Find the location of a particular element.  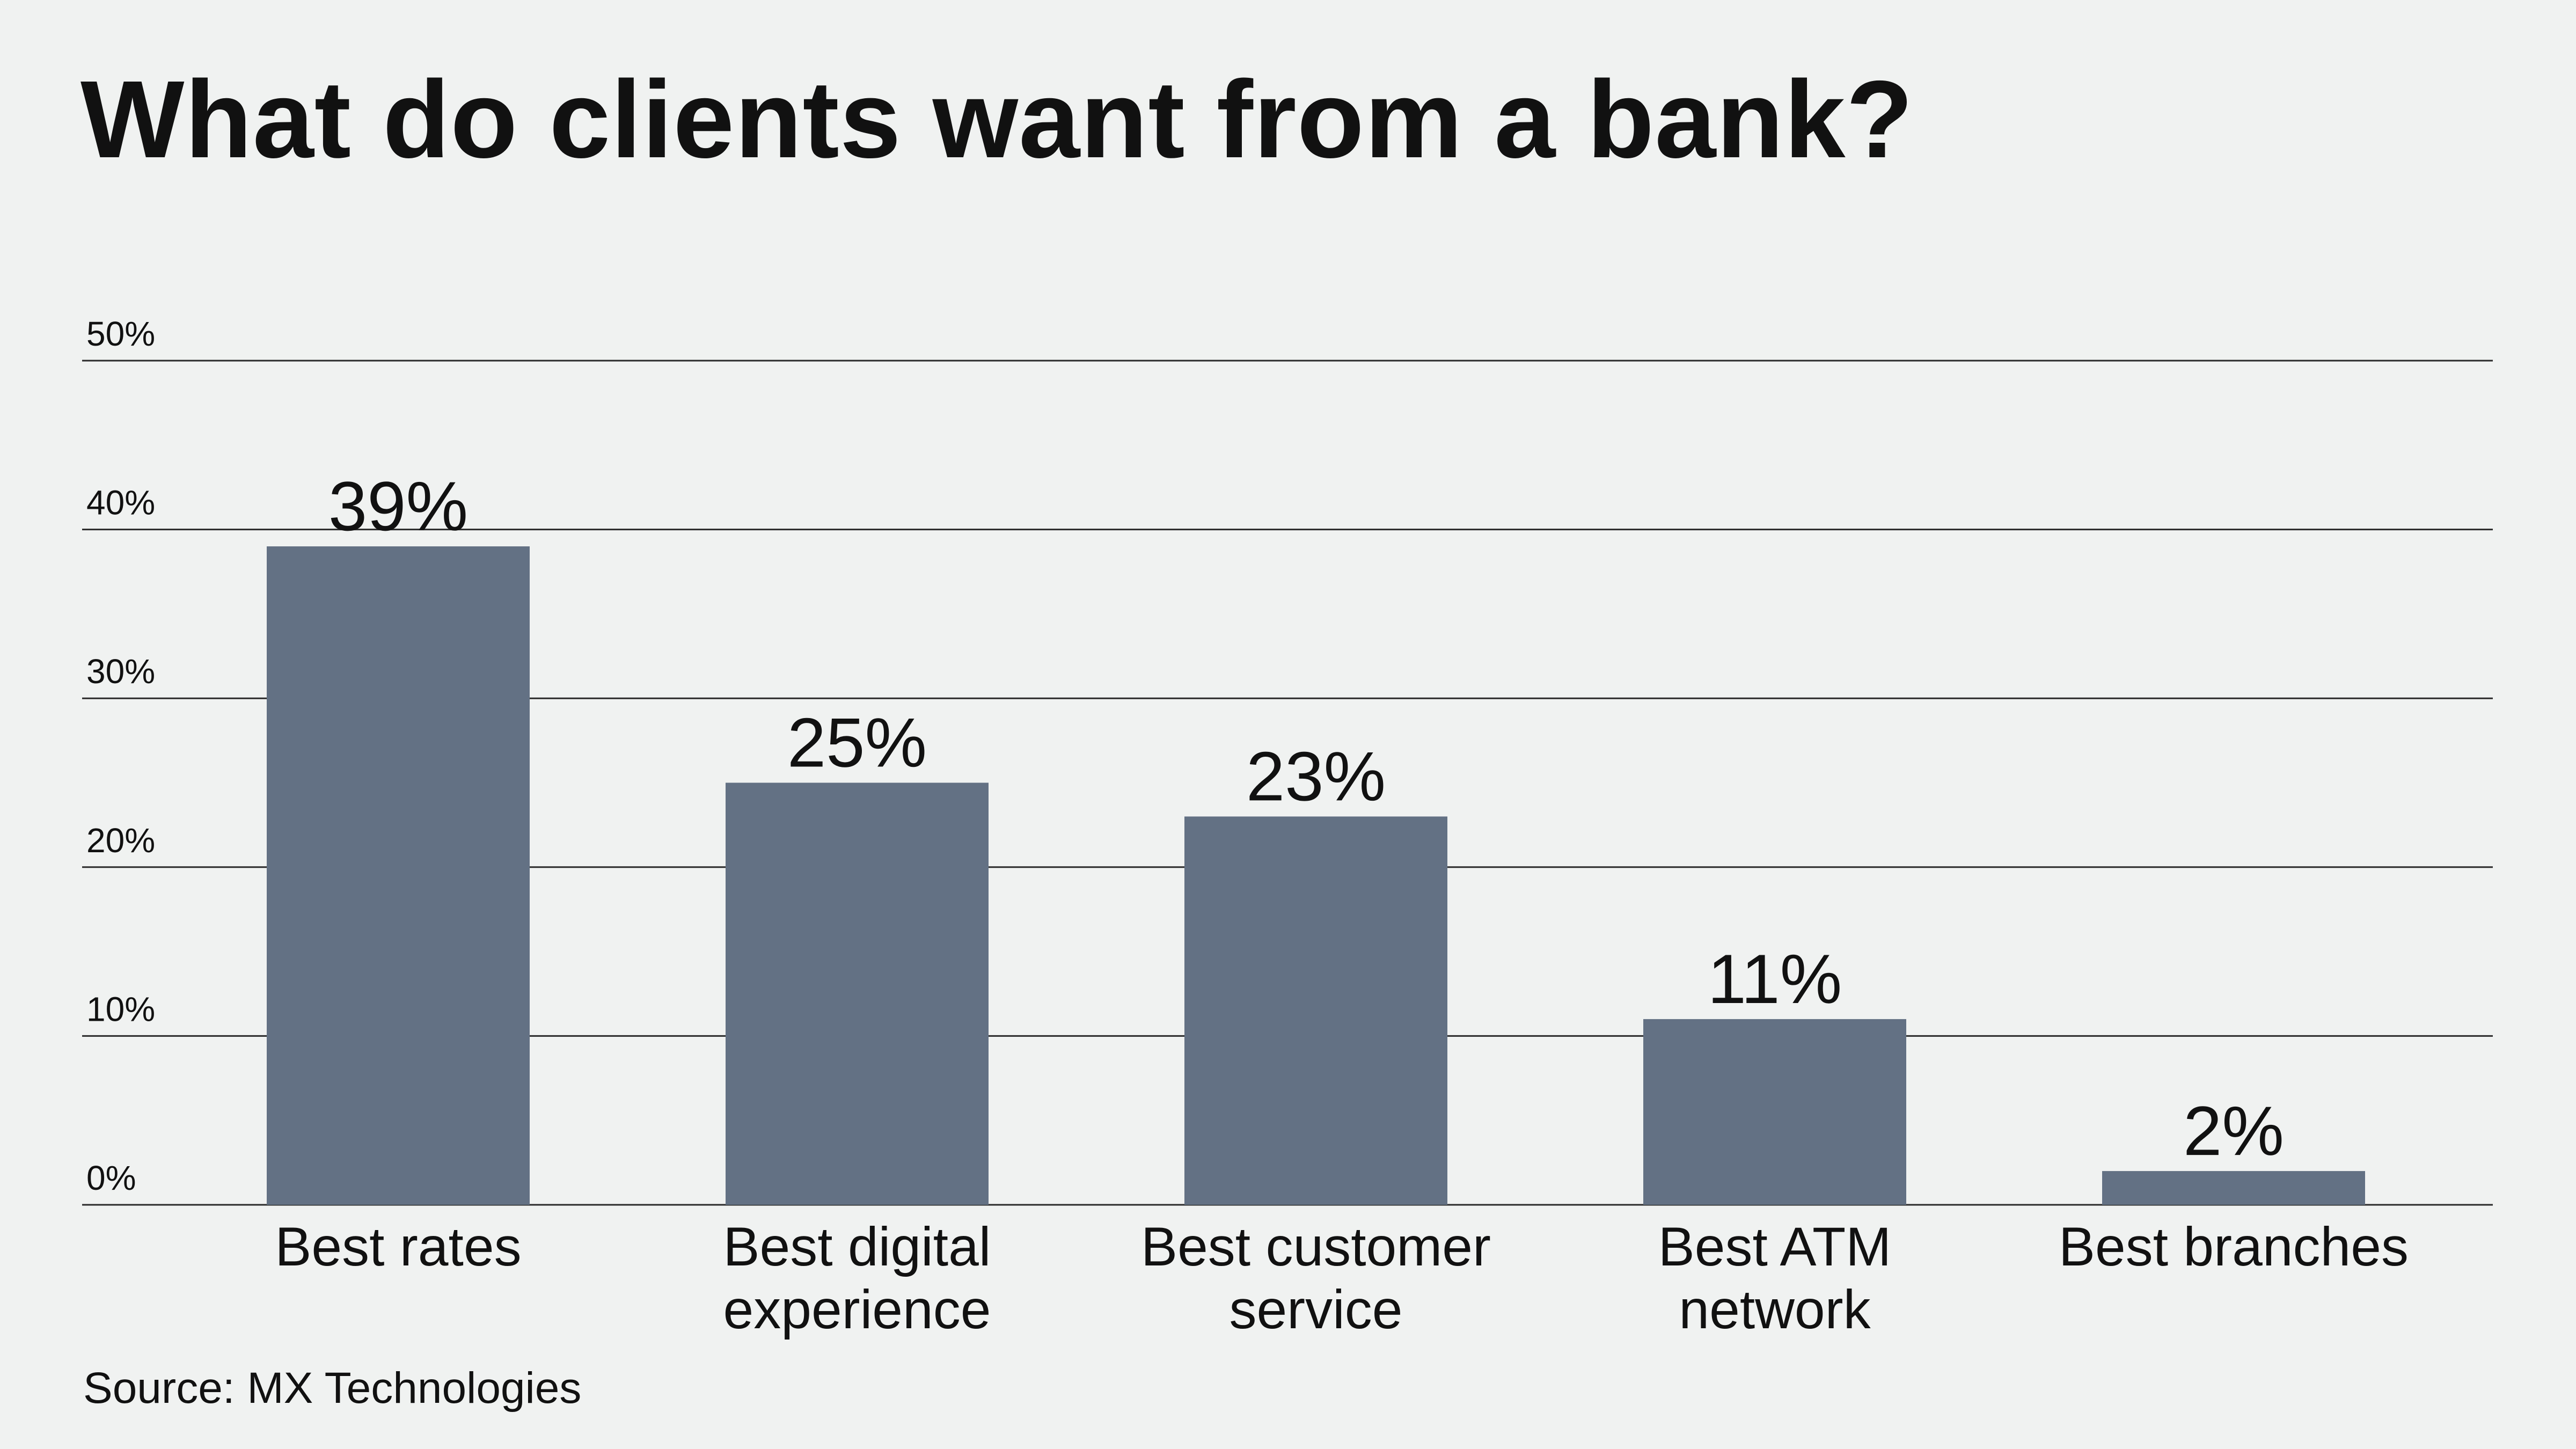

category-label: service is located at coordinates (1315, 1309).